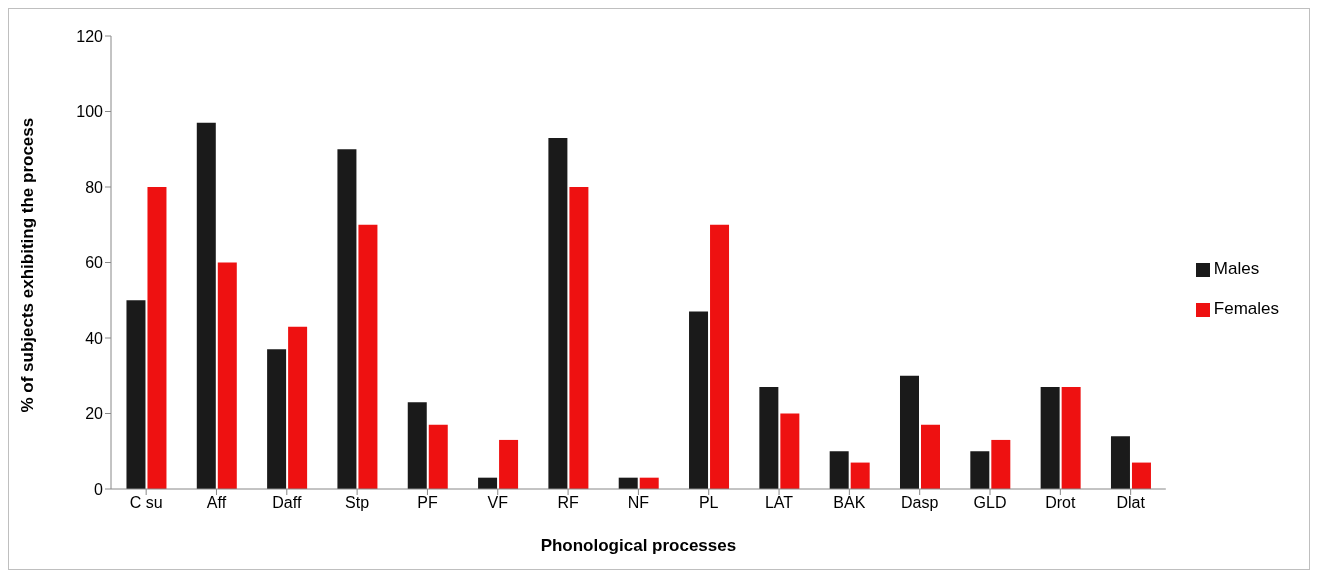 This screenshot has width=1322, height=578. What do you see at coordinates (427, 503) in the screenshot?
I see `x-tick-label: PF` at bounding box center [427, 503].